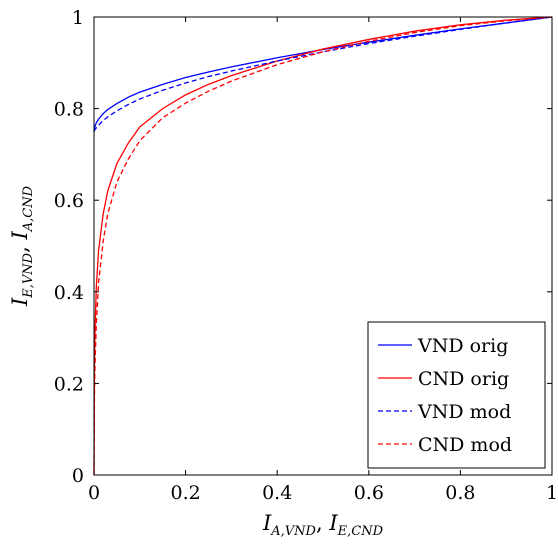  What do you see at coordinates (267, 523) in the screenshot?
I see `x-axis-label-base-1: I` at bounding box center [267, 523].